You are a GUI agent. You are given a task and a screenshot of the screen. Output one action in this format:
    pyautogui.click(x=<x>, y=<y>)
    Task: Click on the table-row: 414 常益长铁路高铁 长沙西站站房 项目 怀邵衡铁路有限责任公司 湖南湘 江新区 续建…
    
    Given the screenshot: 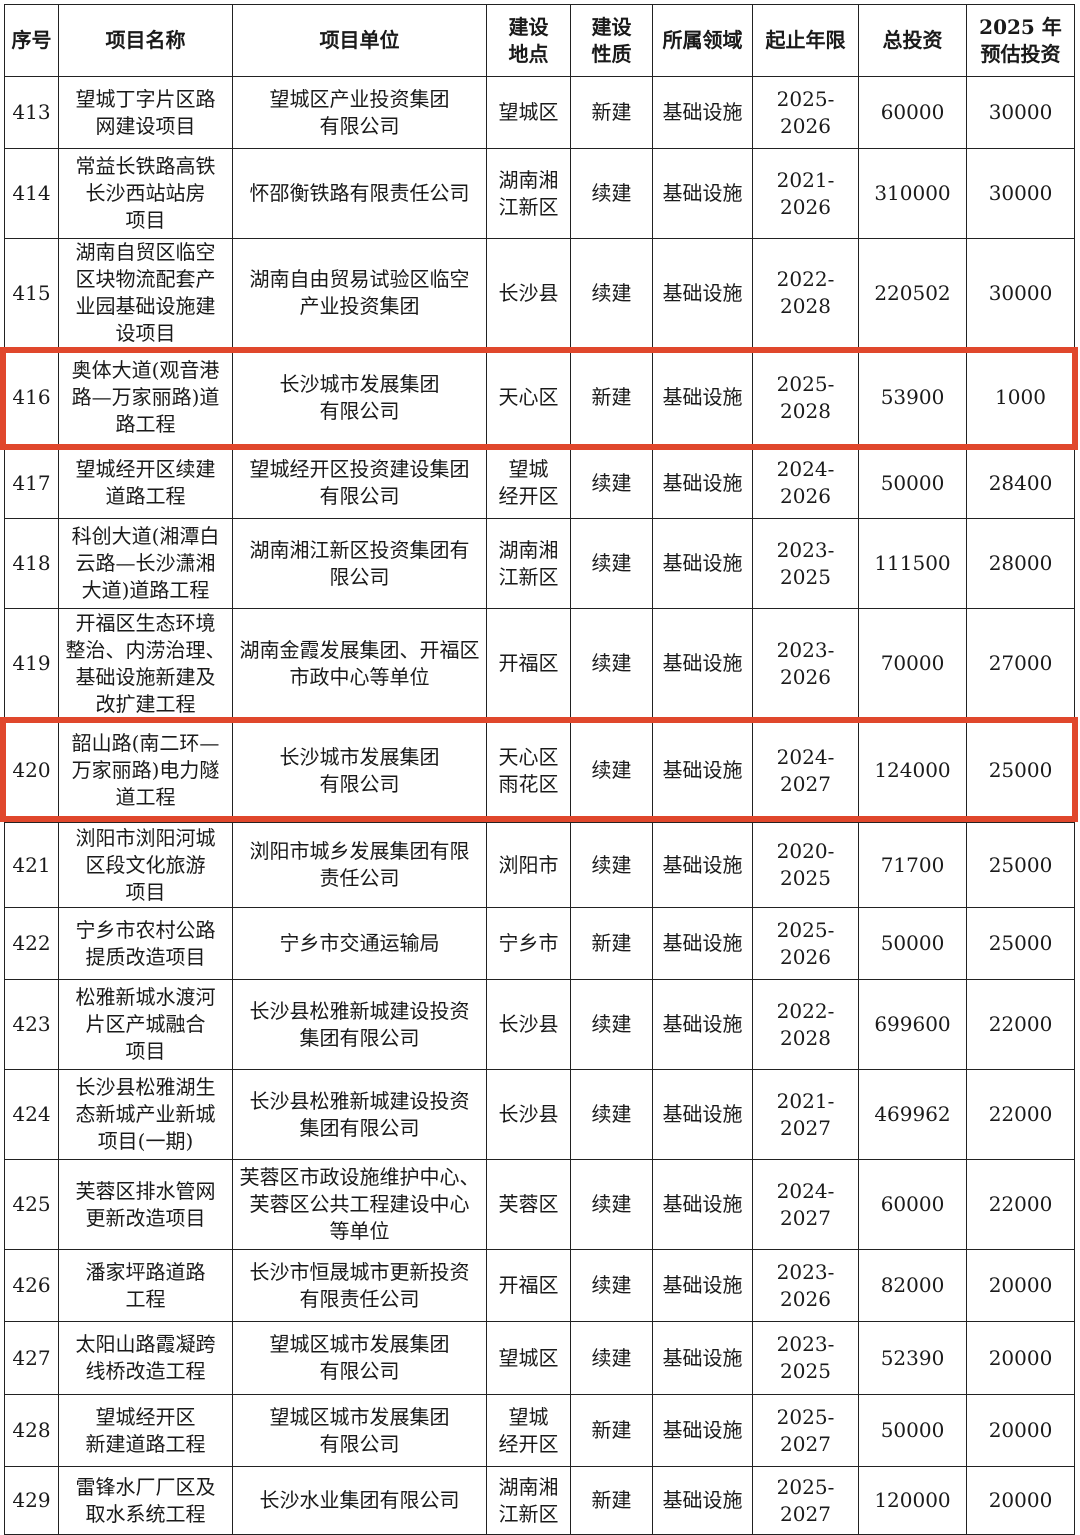 What is the action you would take?
    pyautogui.click(x=539, y=193)
    